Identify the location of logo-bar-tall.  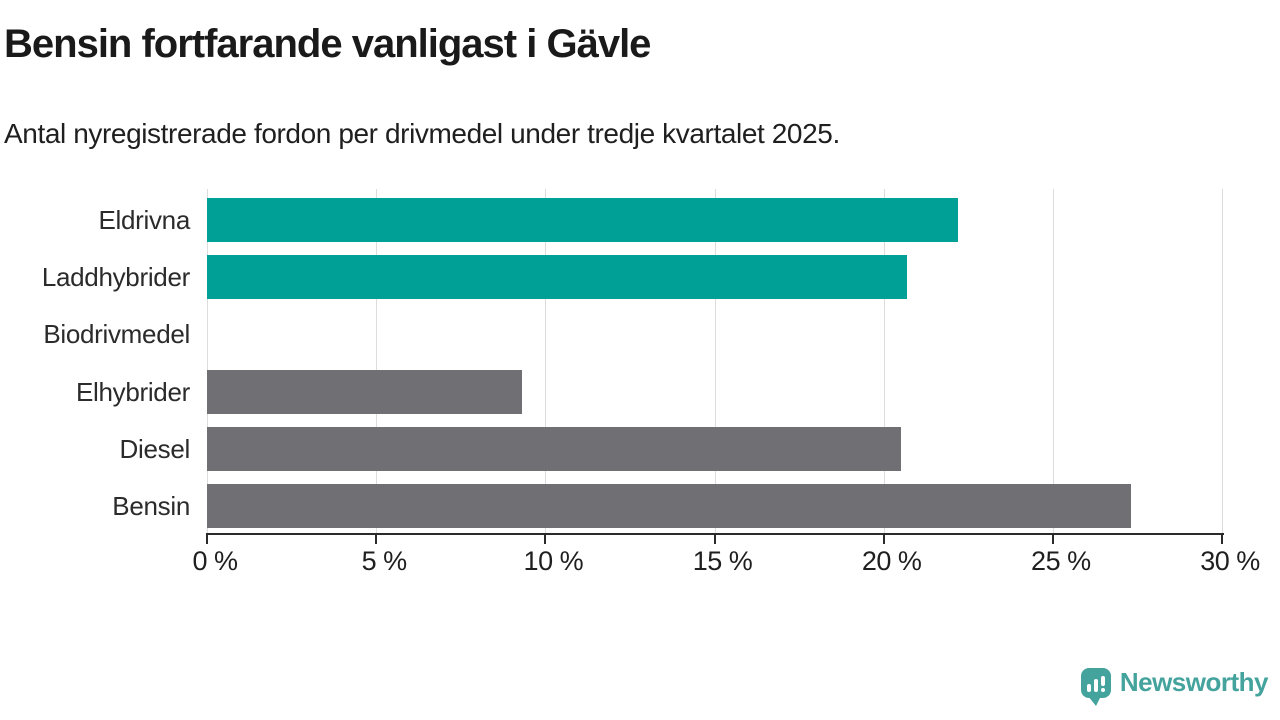
(1095, 685).